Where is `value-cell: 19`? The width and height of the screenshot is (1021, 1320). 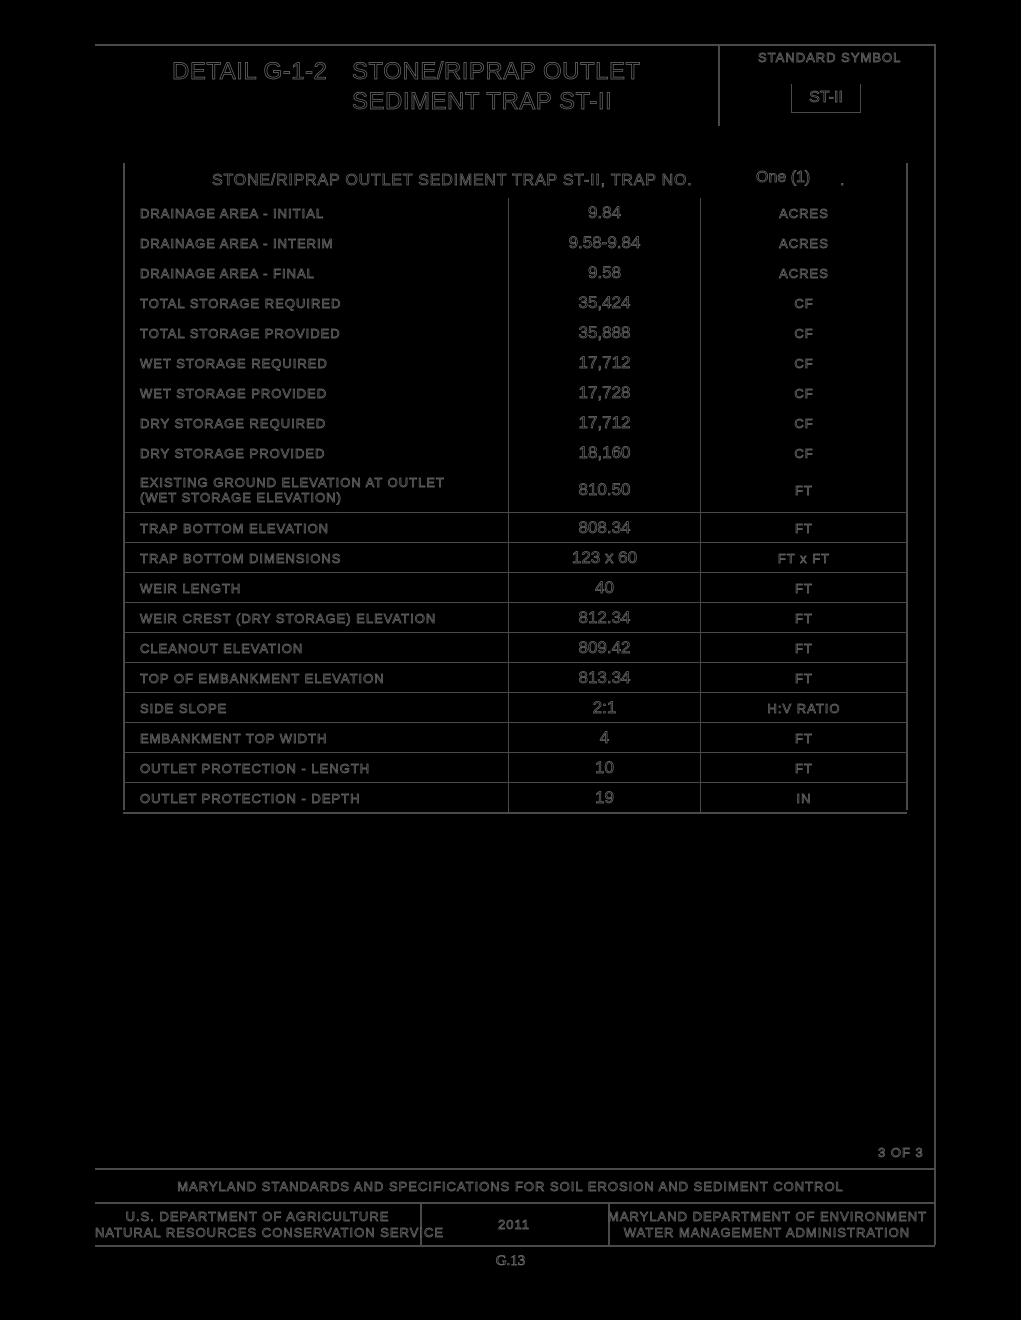 value-cell: 19 is located at coordinates (605, 798).